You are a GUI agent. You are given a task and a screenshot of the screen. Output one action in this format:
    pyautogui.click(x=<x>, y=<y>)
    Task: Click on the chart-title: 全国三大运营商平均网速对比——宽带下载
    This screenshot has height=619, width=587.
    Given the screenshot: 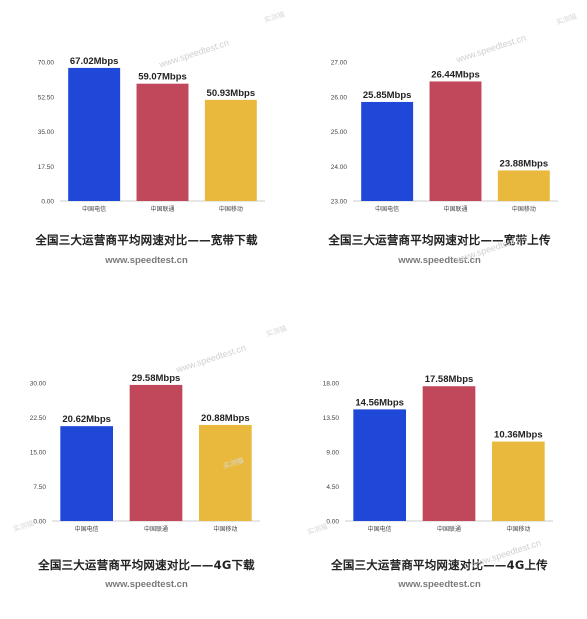 What is the action you would take?
    pyautogui.click(x=146, y=240)
    